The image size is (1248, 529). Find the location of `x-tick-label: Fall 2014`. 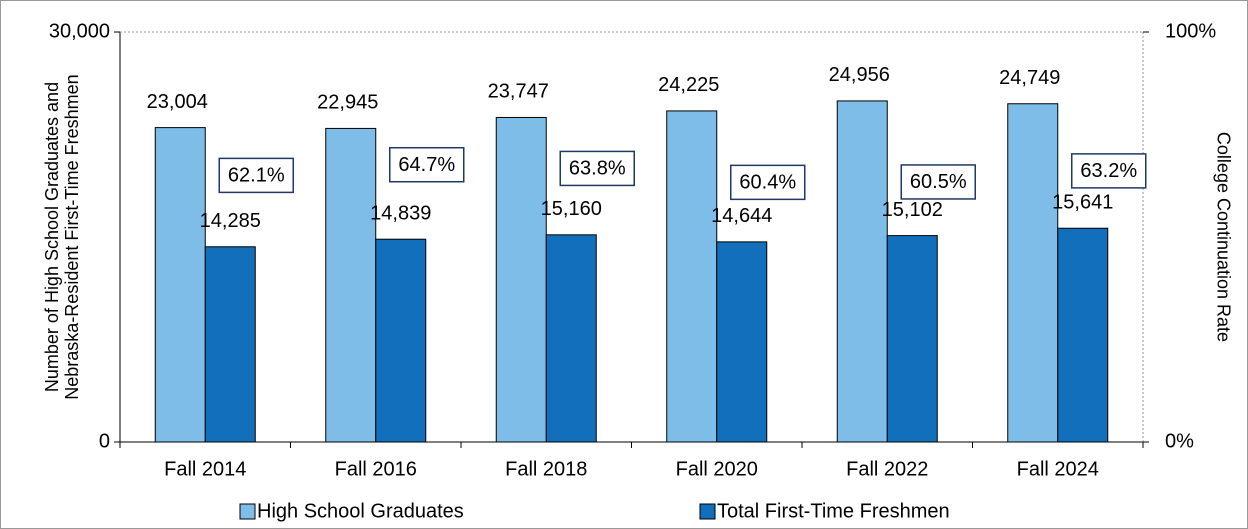

x-tick-label: Fall 2014 is located at coordinates (205, 469).